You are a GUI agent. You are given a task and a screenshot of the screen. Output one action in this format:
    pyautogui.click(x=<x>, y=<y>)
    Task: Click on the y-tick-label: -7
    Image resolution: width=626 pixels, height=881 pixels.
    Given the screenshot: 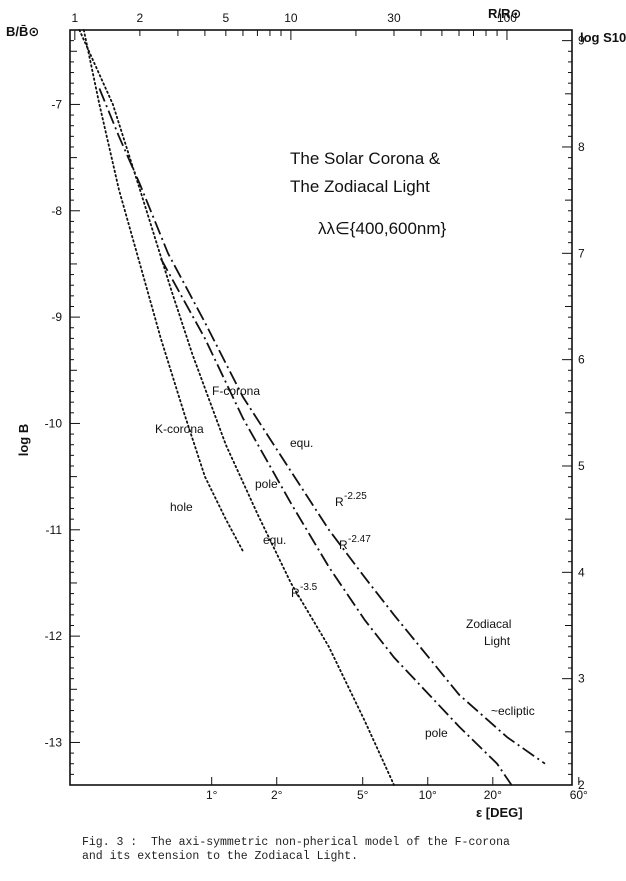 What is the action you would take?
    pyautogui.click(x=56, y=104)
    